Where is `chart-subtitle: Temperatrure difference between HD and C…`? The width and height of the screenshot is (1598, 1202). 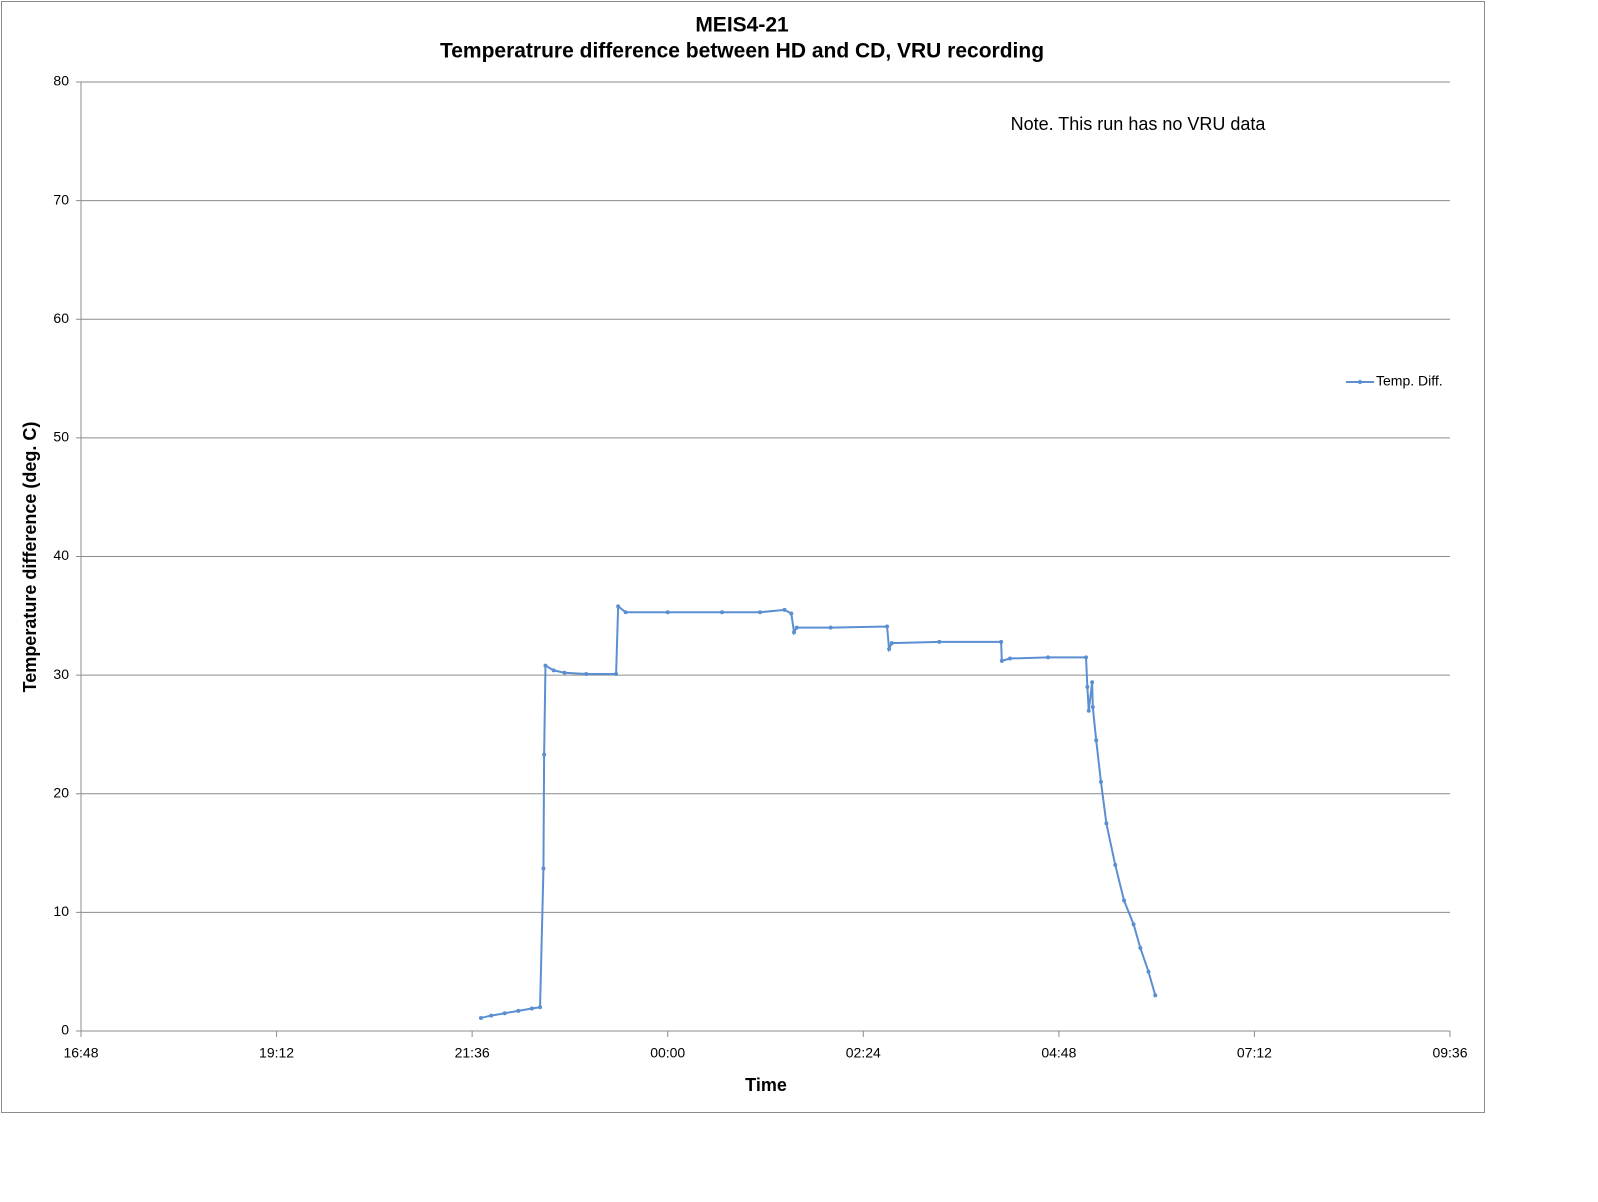
chart-subtitle: Temperatrure difference between HD and C… is located at coordinates (742, 51).